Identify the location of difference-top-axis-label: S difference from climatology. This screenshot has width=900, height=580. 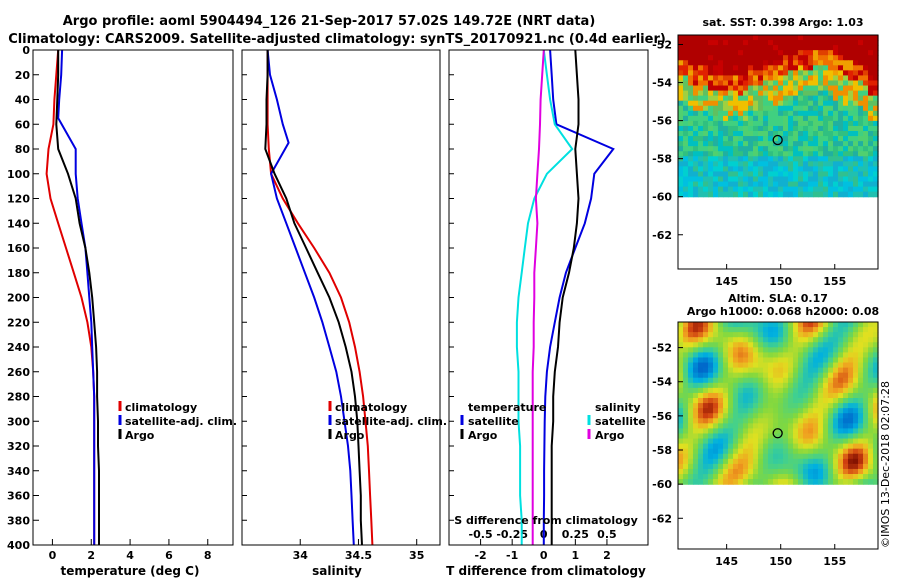
(546, 520).